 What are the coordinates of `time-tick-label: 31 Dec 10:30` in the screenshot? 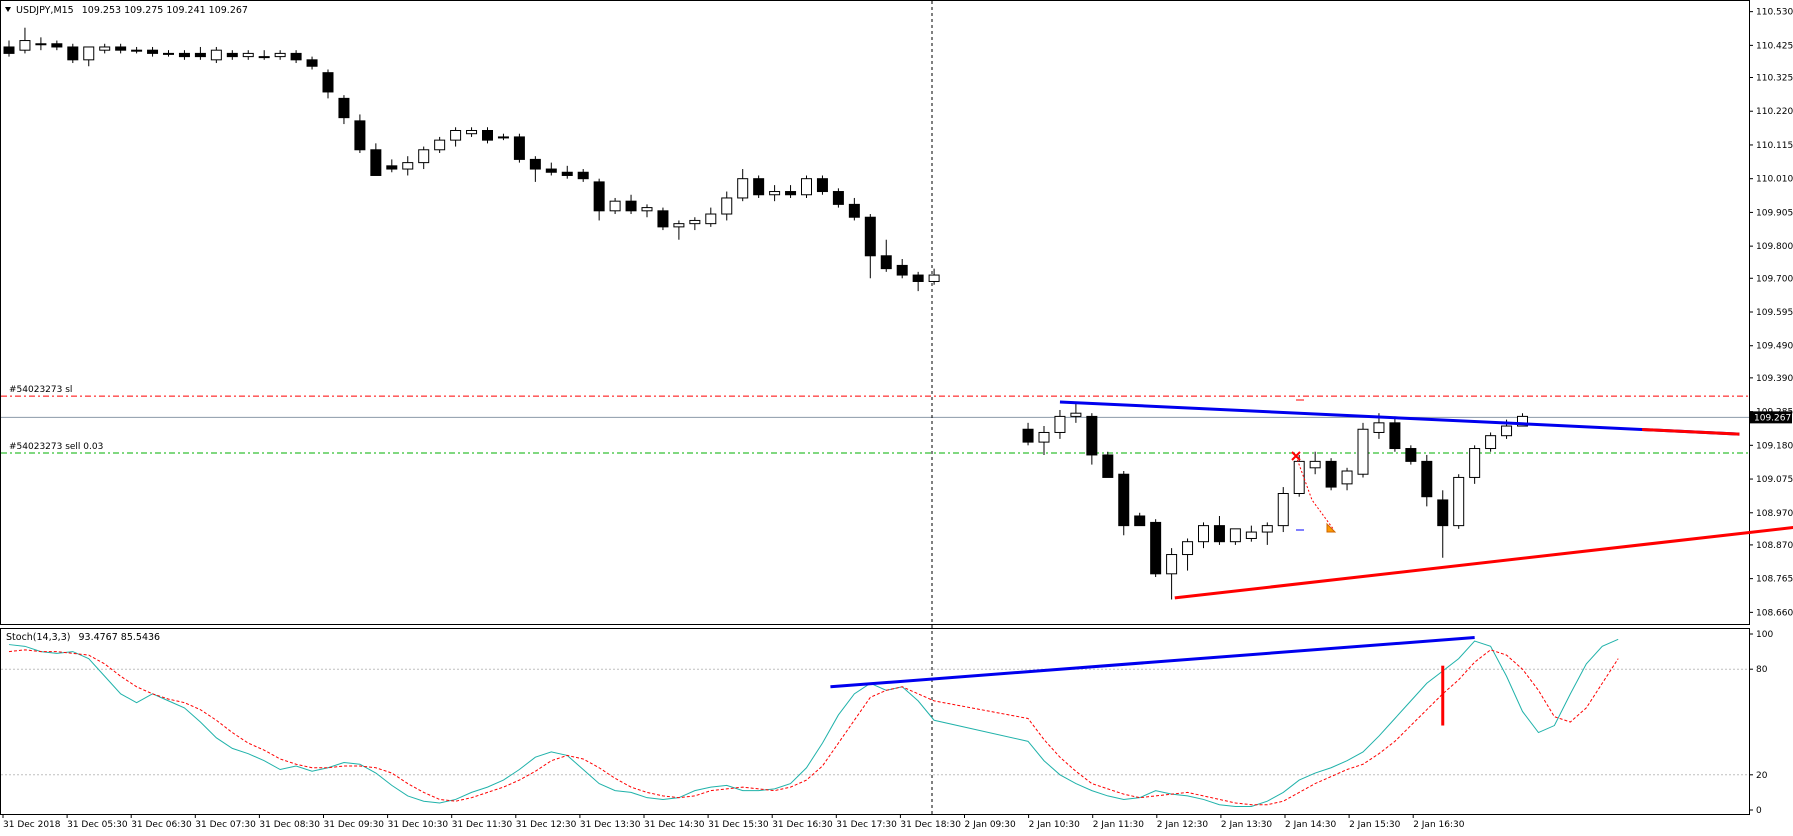 It's located at (418, 825).